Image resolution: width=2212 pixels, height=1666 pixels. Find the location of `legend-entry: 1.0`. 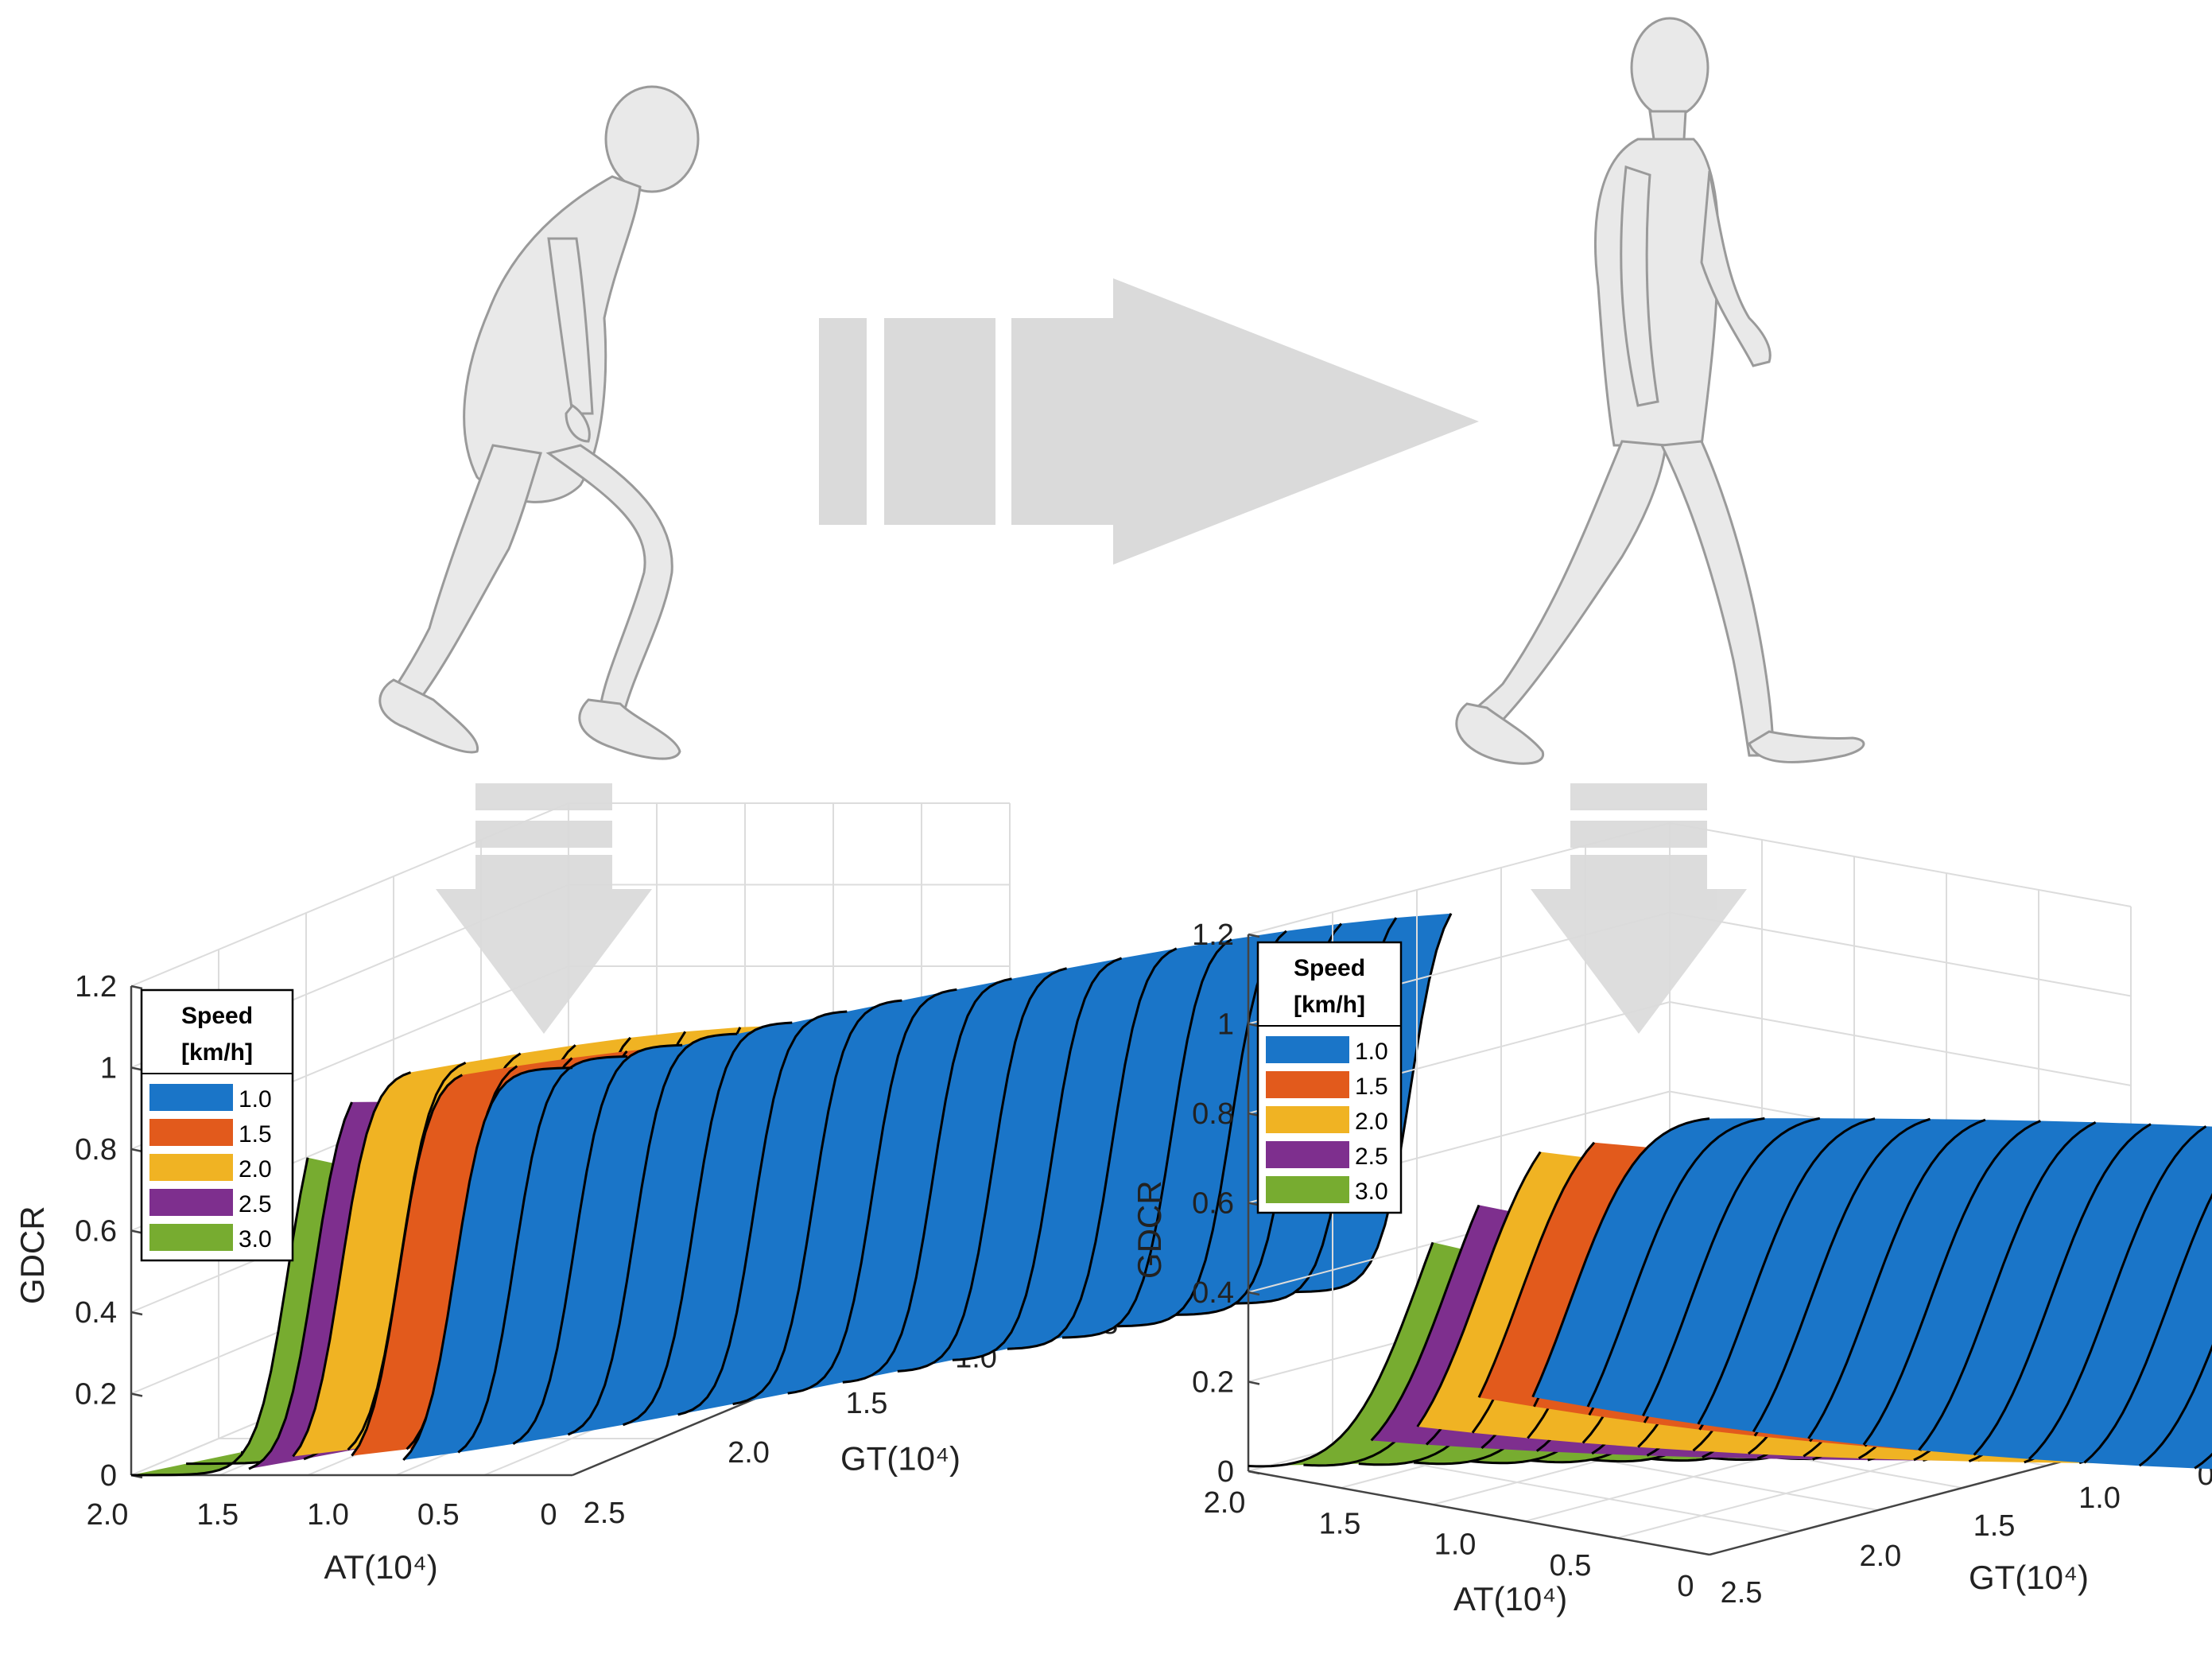

legend-entry: 1.0 is located at coordinates (255, 1099).